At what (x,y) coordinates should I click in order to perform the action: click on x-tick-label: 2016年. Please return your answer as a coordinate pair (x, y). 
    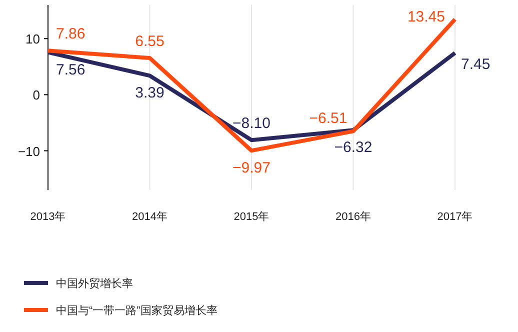
    Looking at the image, I should click on (353, 217).